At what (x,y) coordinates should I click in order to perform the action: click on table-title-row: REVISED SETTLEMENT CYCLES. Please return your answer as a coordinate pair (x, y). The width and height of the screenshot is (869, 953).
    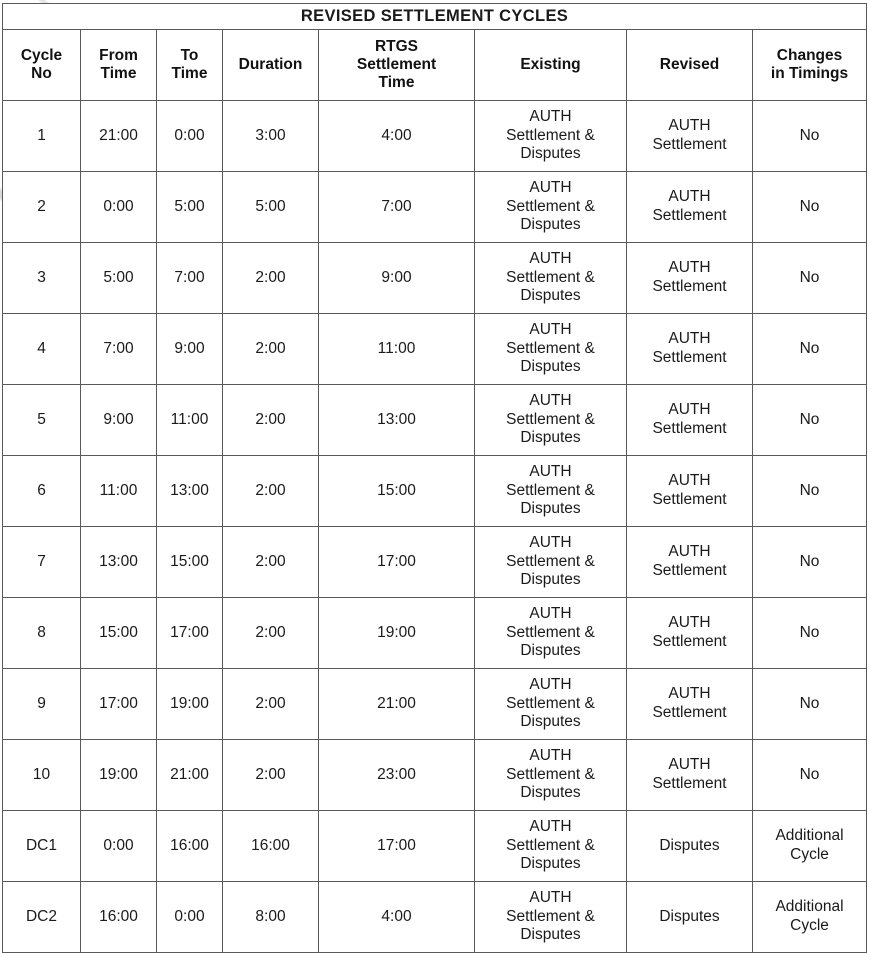
    Looking at the image, I should click on (434, 16).